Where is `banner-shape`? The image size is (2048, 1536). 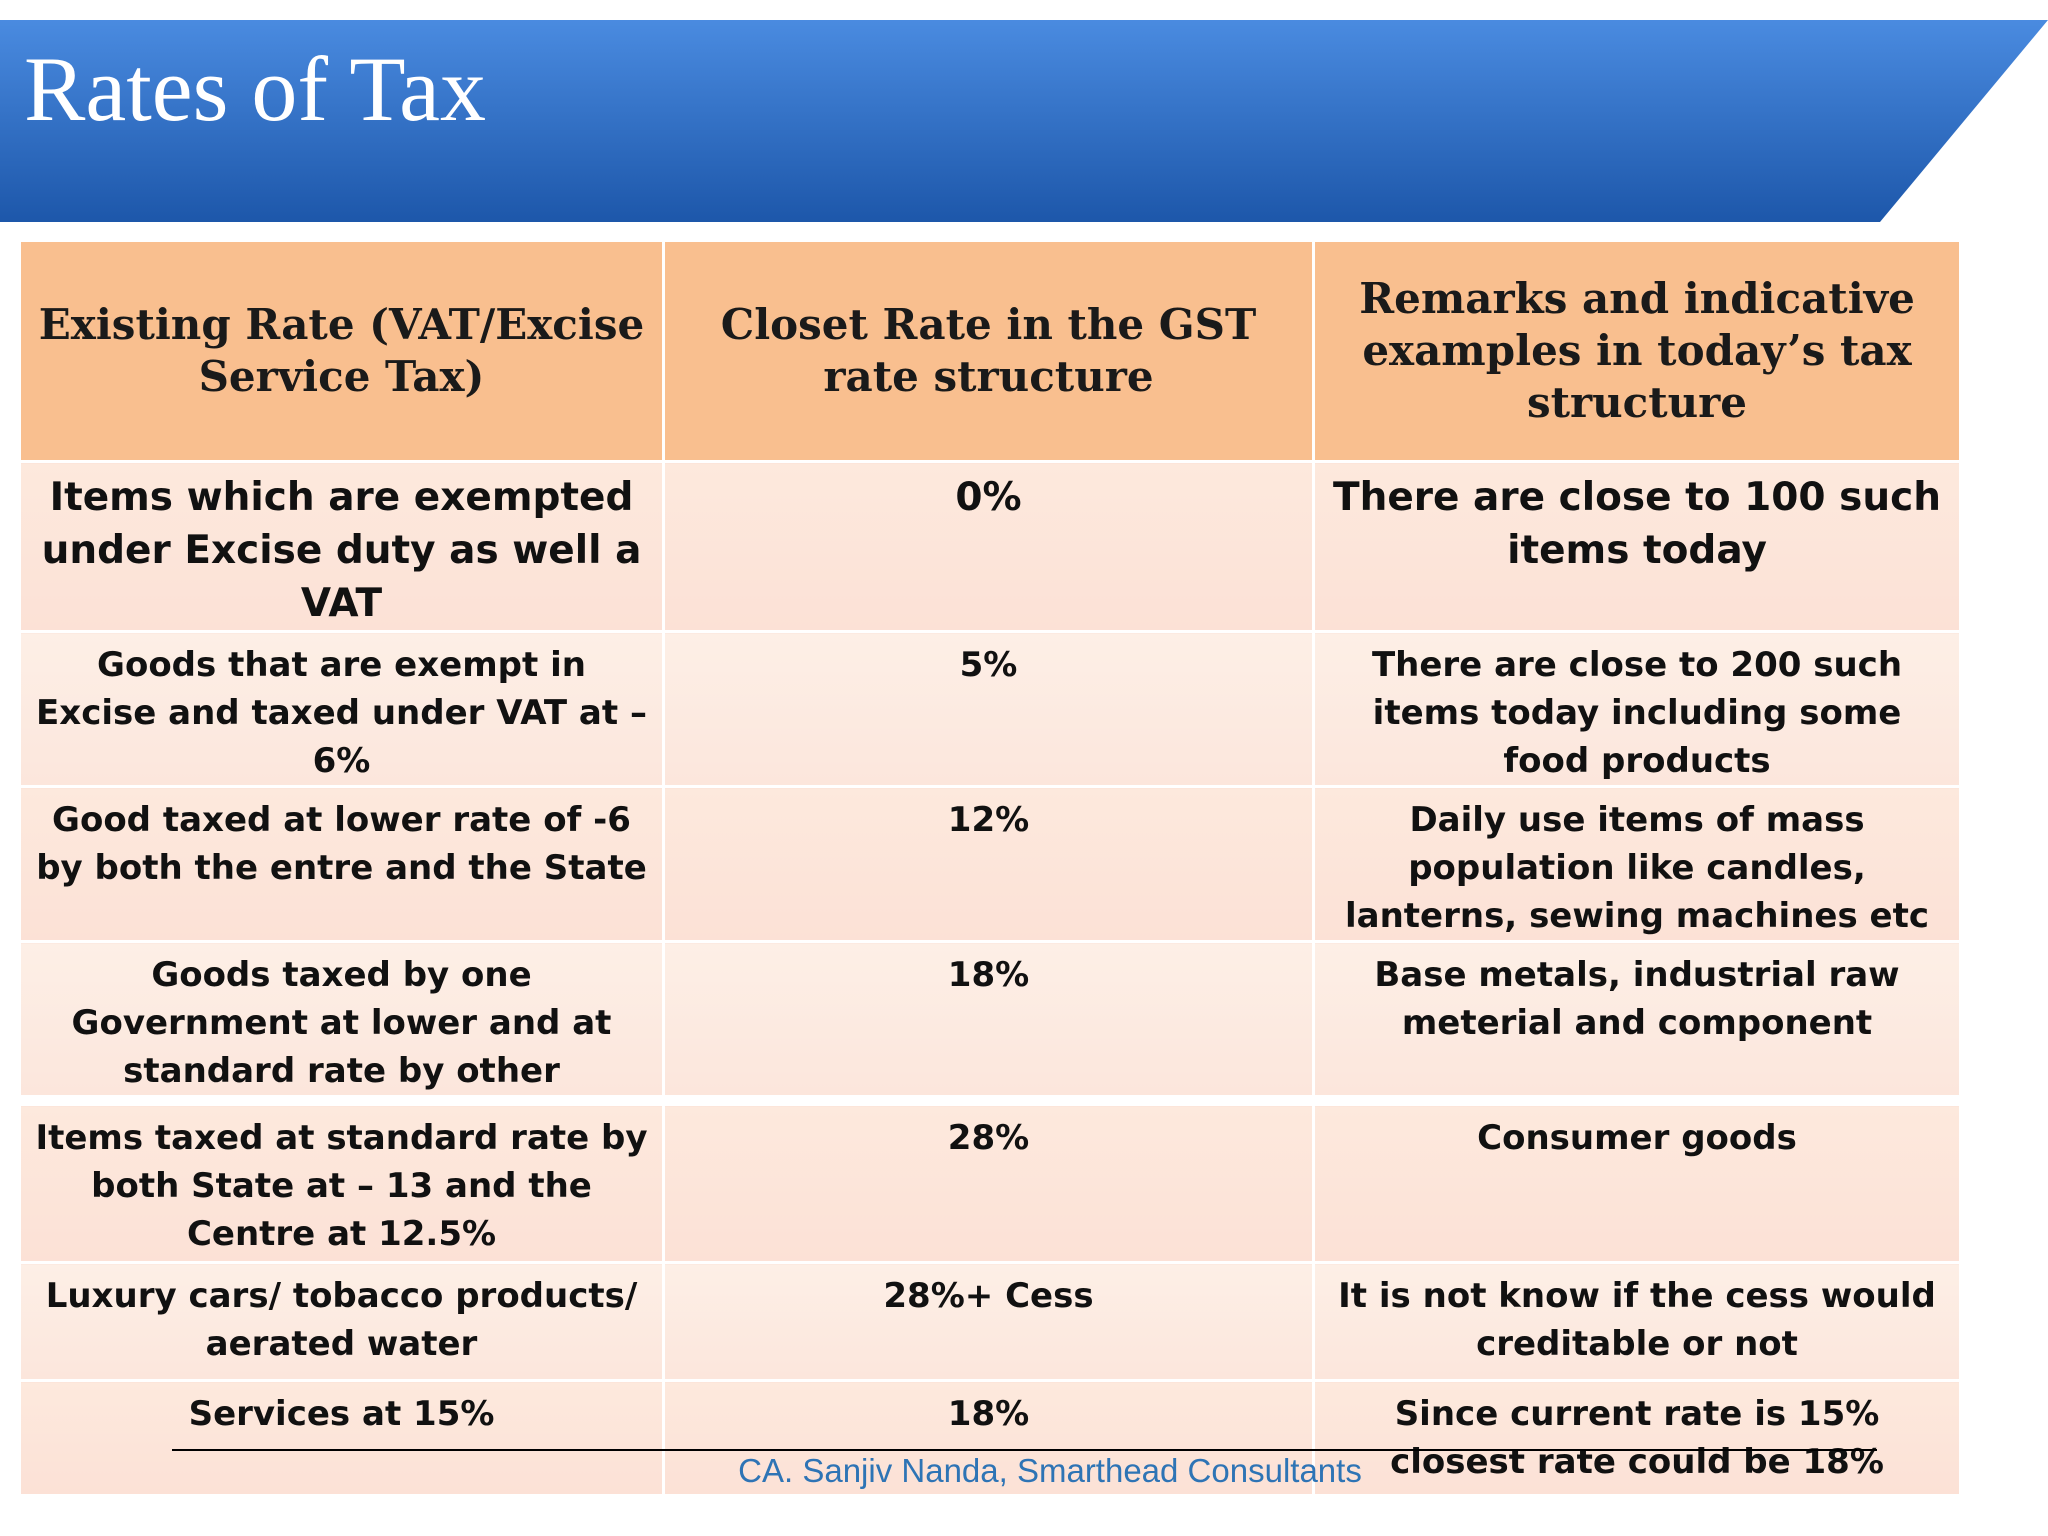 banner-shape is located at coordinates (1024, 121).